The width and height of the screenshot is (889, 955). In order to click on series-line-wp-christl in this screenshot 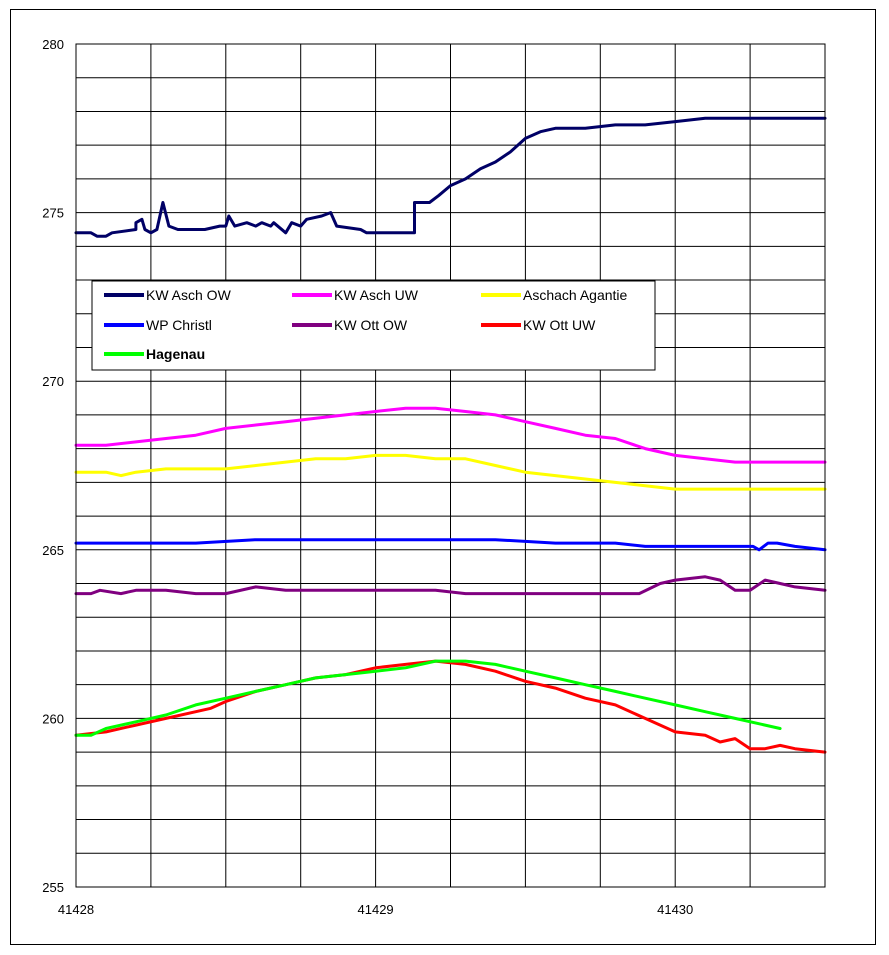, I will do `click(450, 545)`.